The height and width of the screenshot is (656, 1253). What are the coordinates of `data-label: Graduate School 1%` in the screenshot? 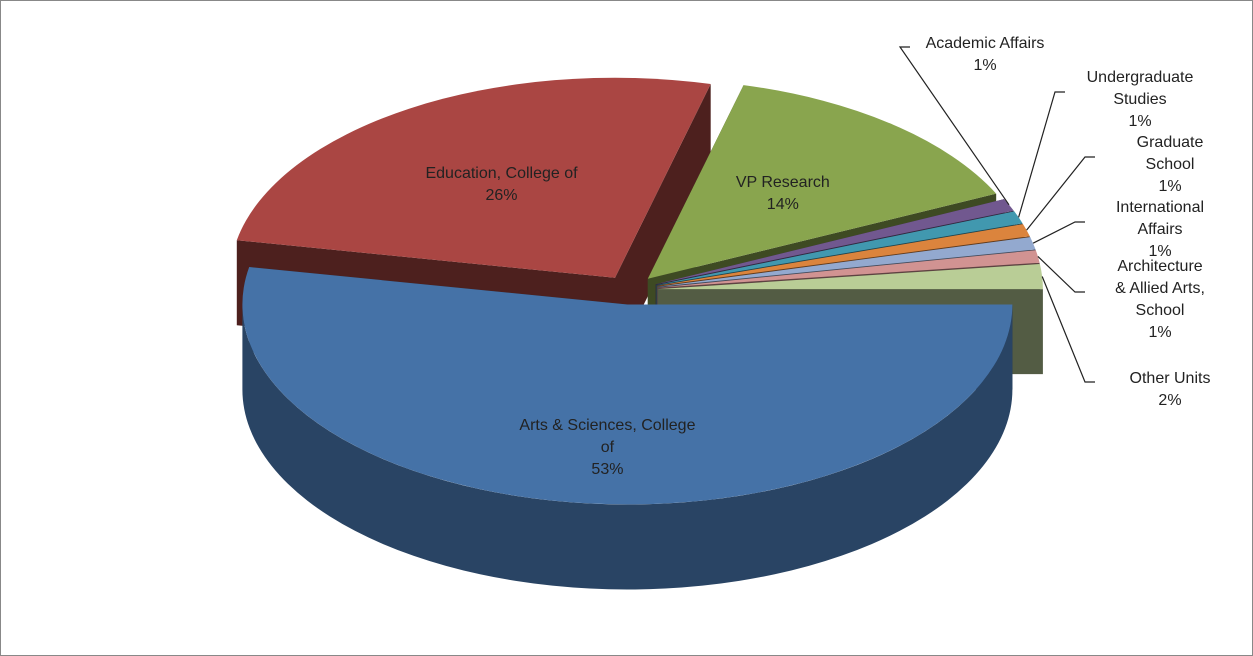 It's located at (1170, 165).